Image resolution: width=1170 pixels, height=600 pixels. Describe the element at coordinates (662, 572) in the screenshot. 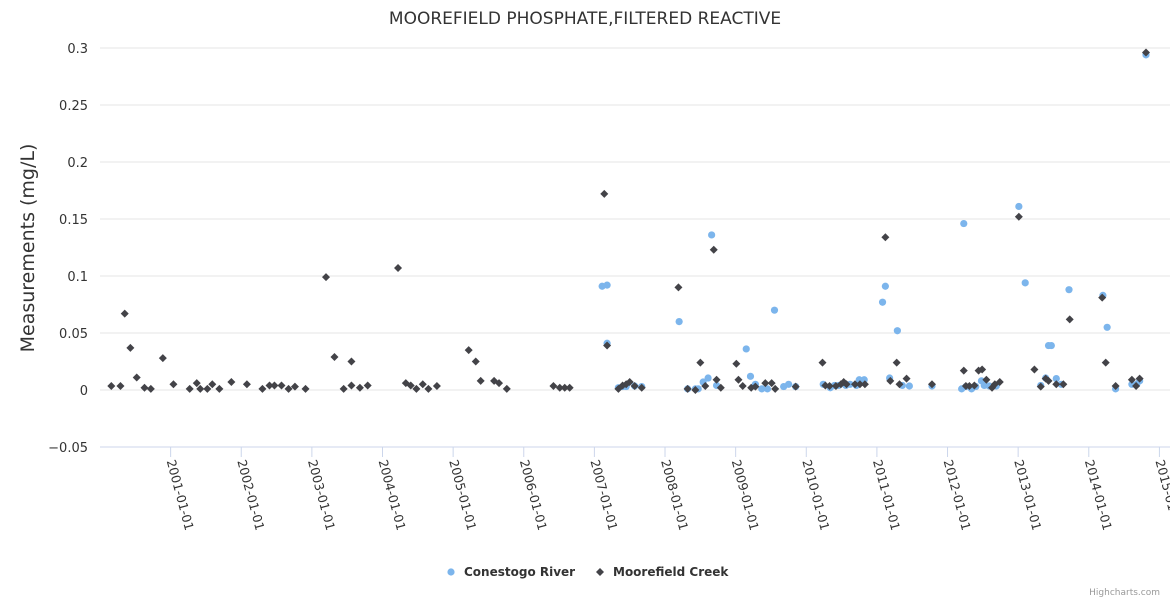

I see `legend-item-moorefield-creek: Moorefield Creek` at that location.